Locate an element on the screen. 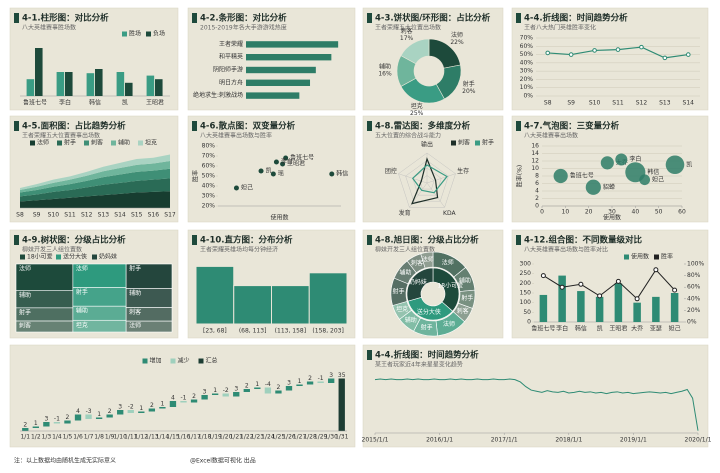  x-tick-label: 1/20 is located at coordinates (226, 437).